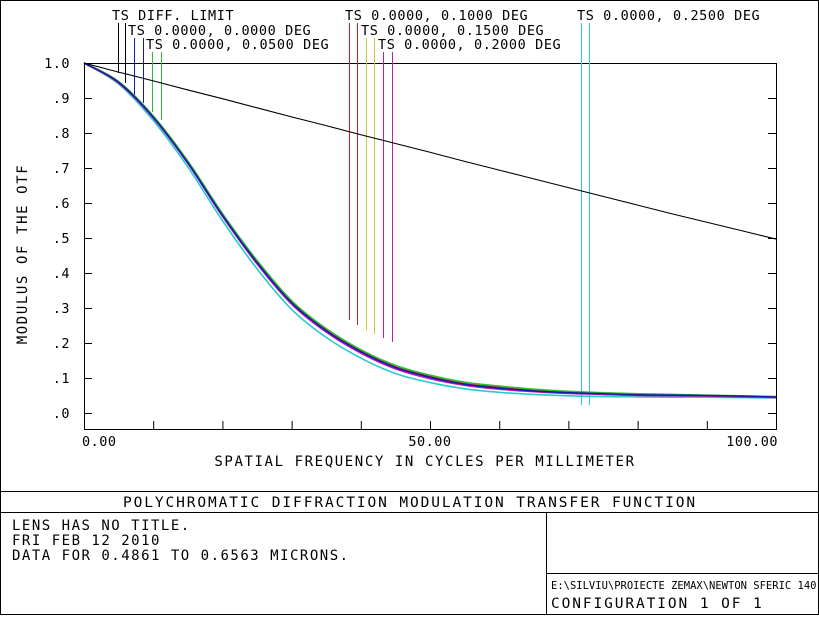 The width and height of the screenshot is (819, 620). What do you see at coordinates (61, 239) in the screenshot?
I see `y-tick-label: .5` at bounding box center [61, 239].